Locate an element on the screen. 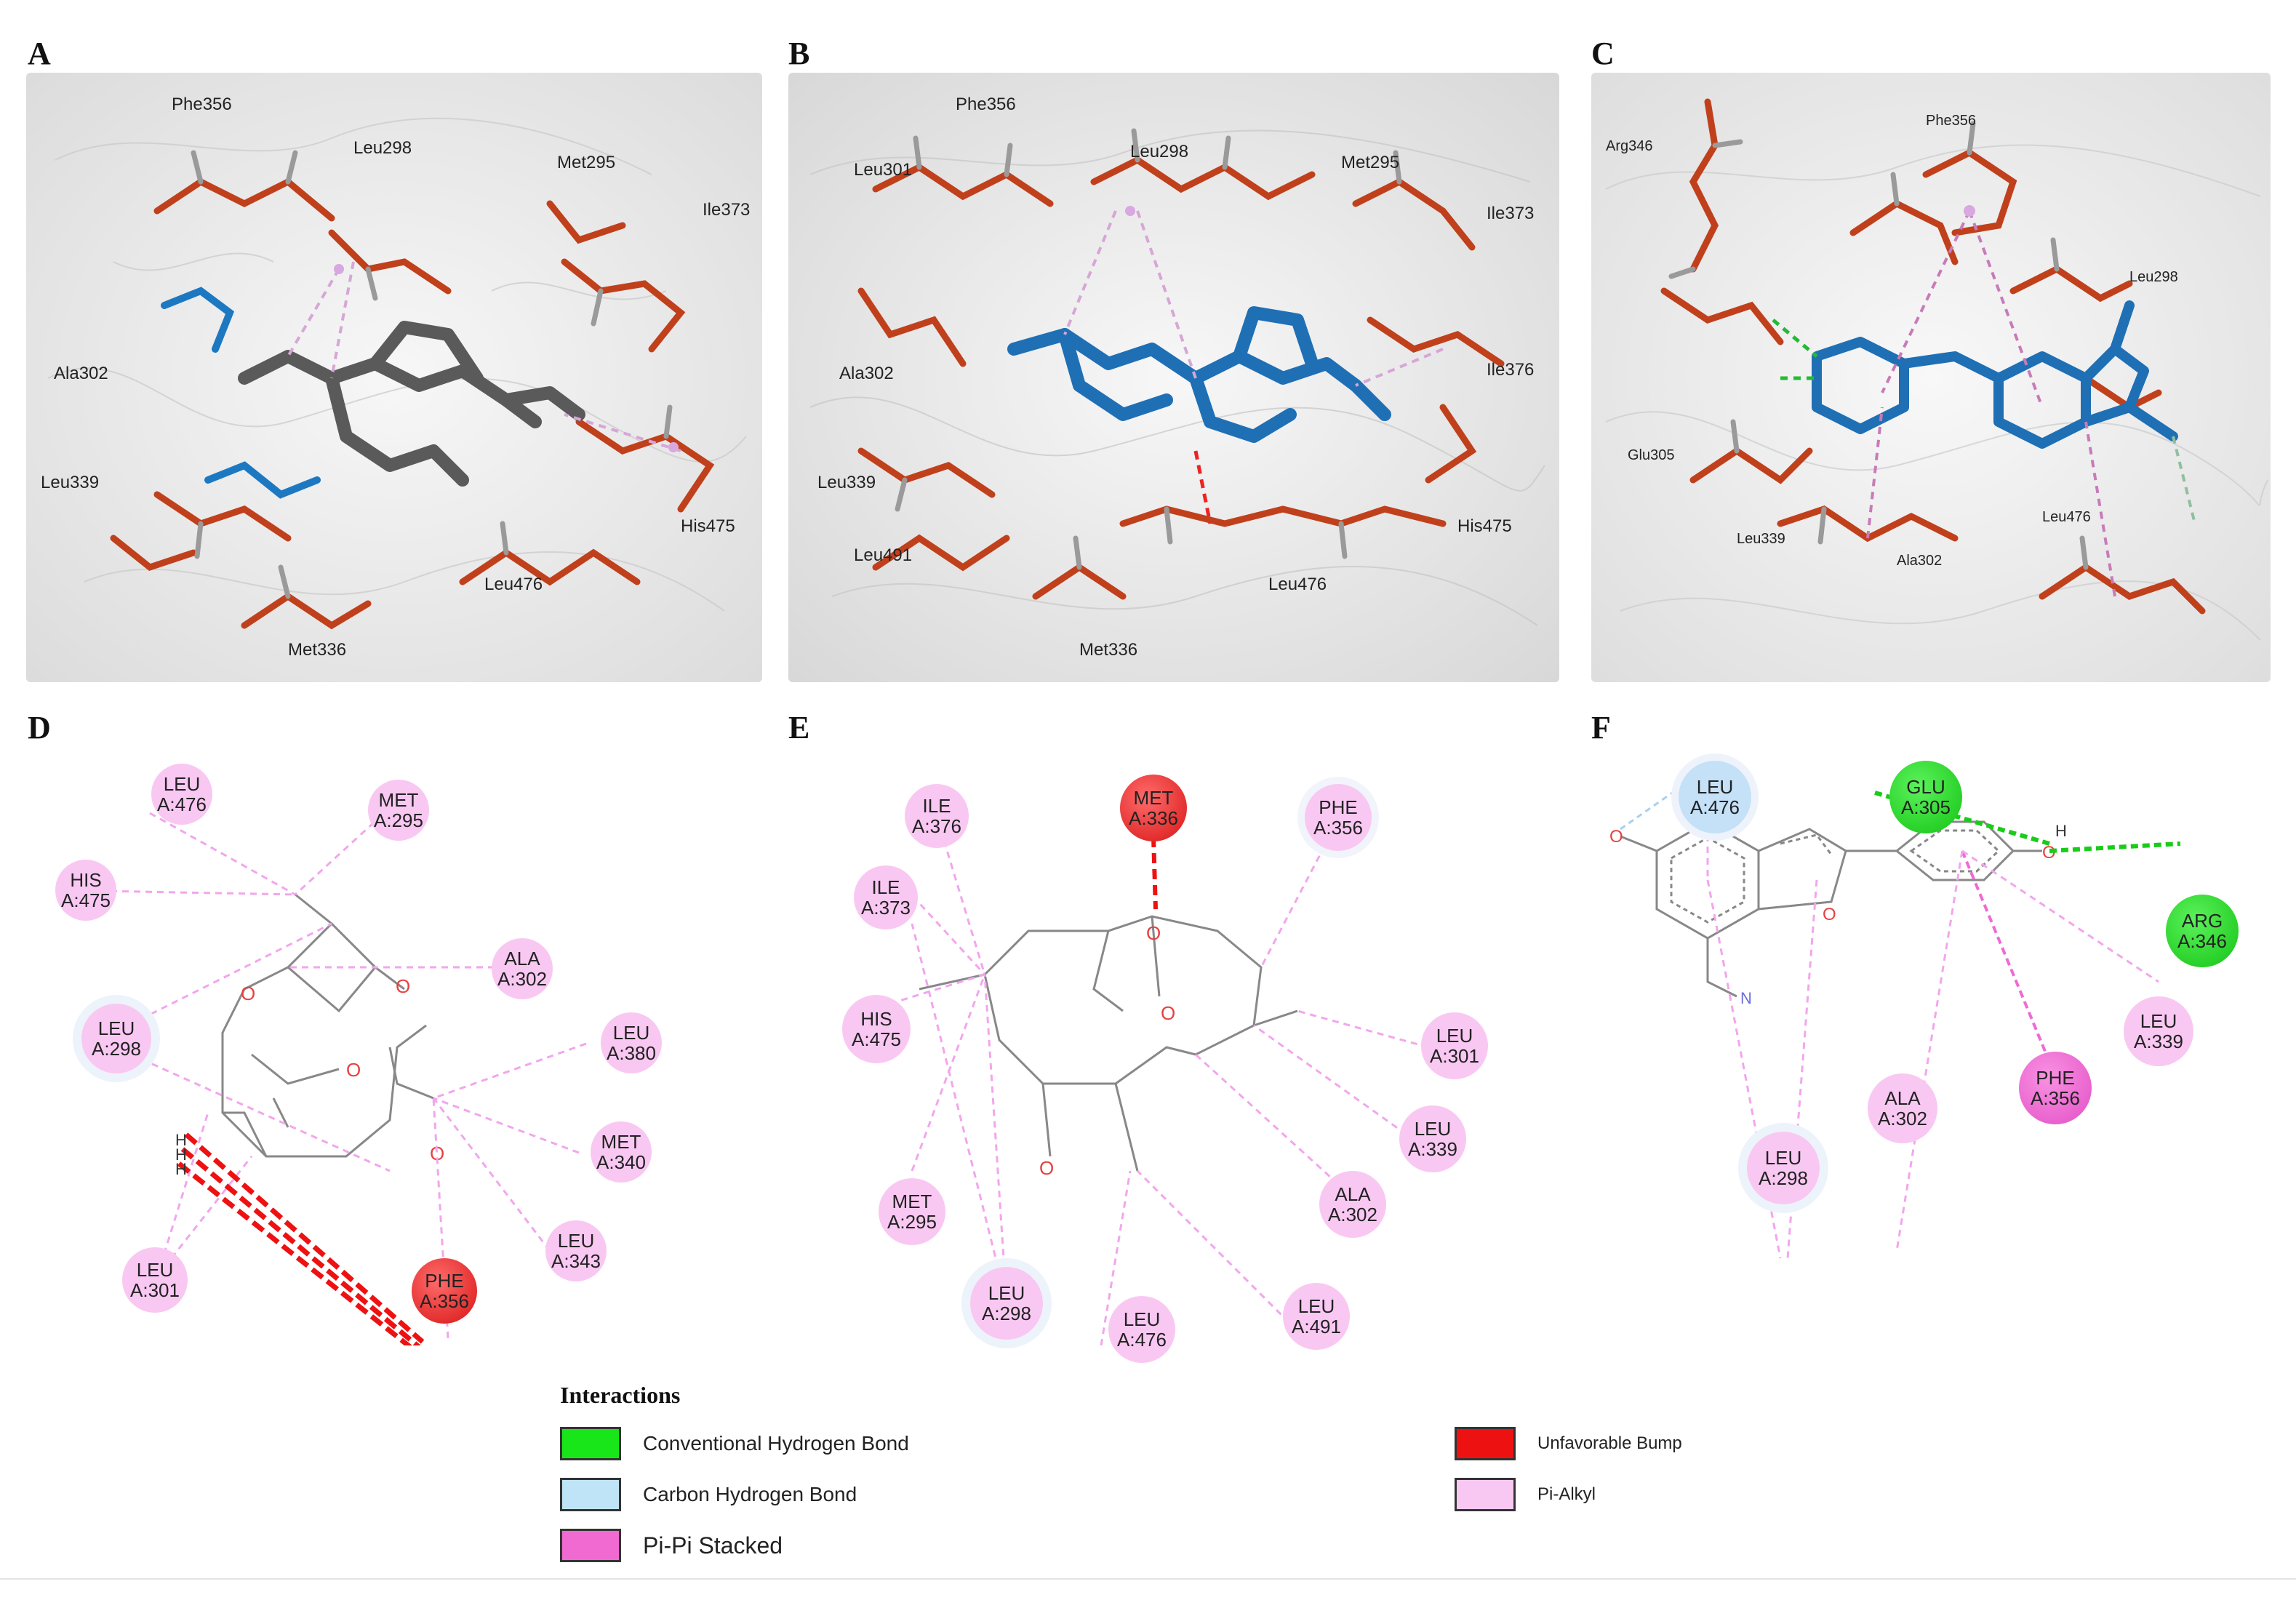 This screenshot has width=2296, height=1608. residue-node-leu298-f: LEU A:298 is located at coordinates (1783, 1168).